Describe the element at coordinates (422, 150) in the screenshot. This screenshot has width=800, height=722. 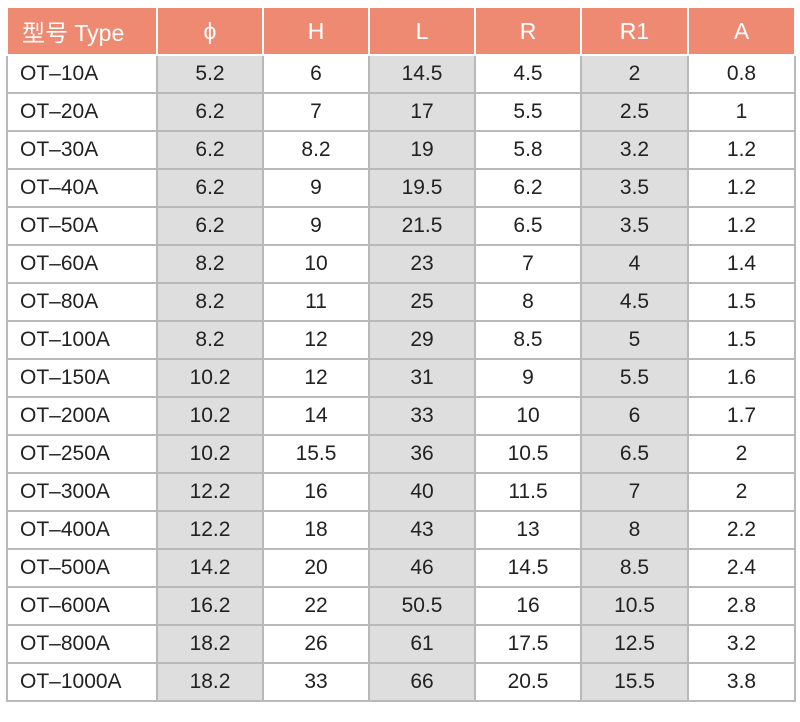
I see `cell-l: 19` at that location.